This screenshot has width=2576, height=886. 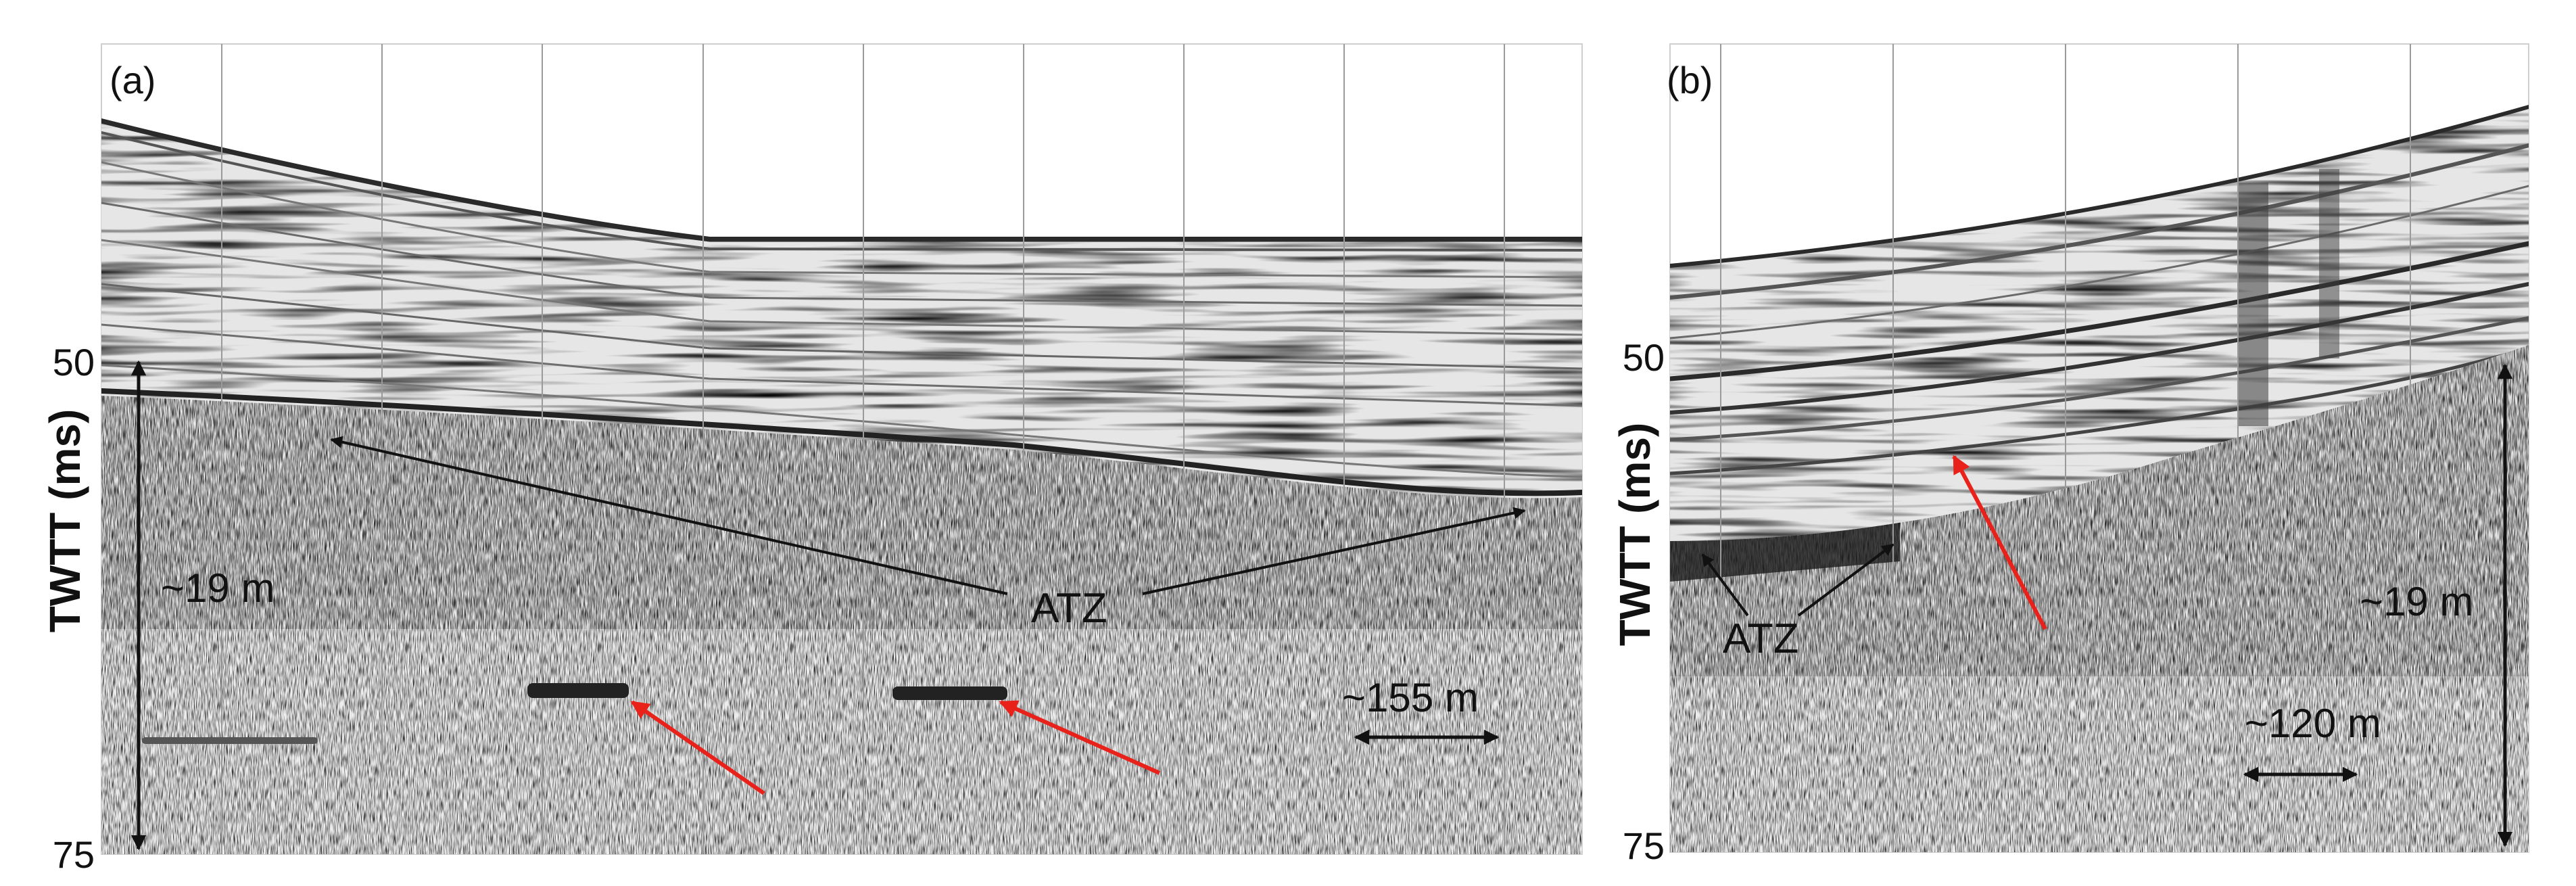 What do you see at coordinates (669, 515) in the screenshot?
I see `panel-a-atz-arrow-left` at bounding box center [669, 515].